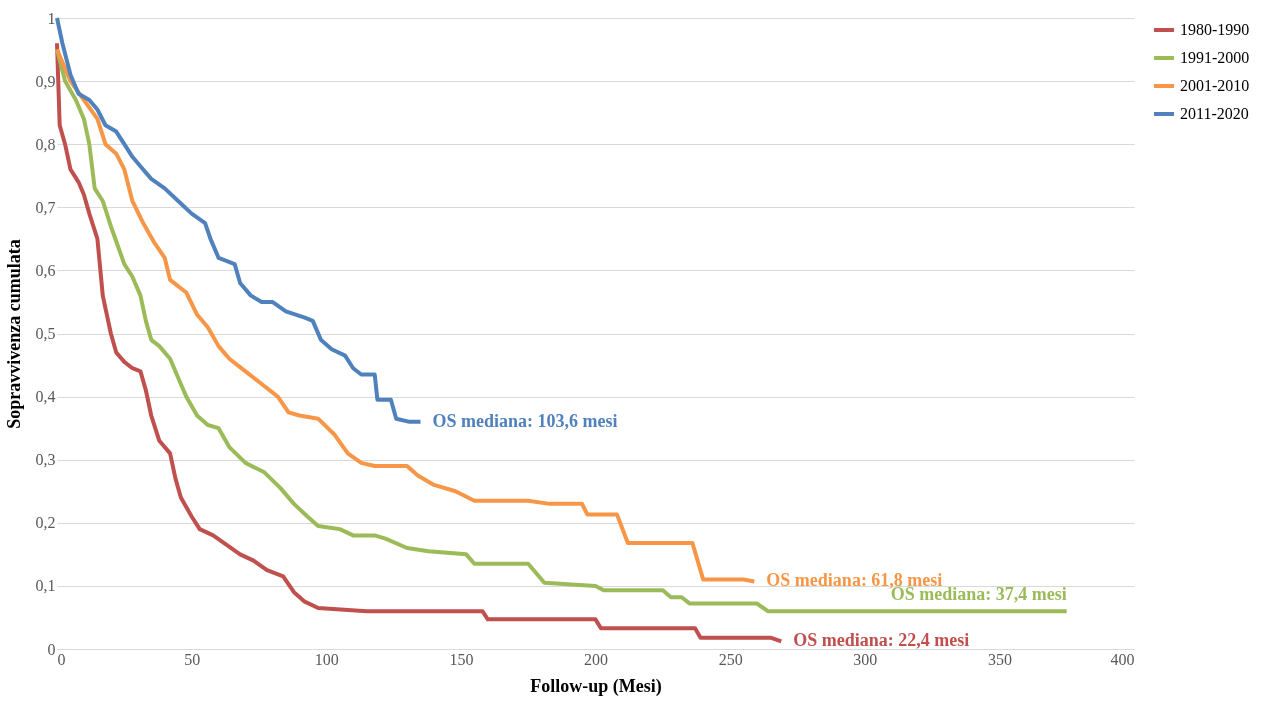 The height and width of the screenshot is (710, 1269). I want to click on y-tick-label: 0,2, so click(45, 523).